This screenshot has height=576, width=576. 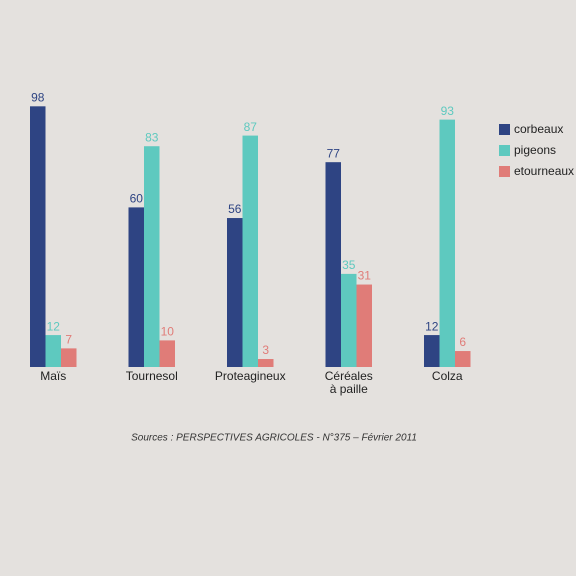 What do you see at coordinates (250, 376) in the screenshot?
I see `x-tick-label: Proteagineux` at bounding box center [250, 376].